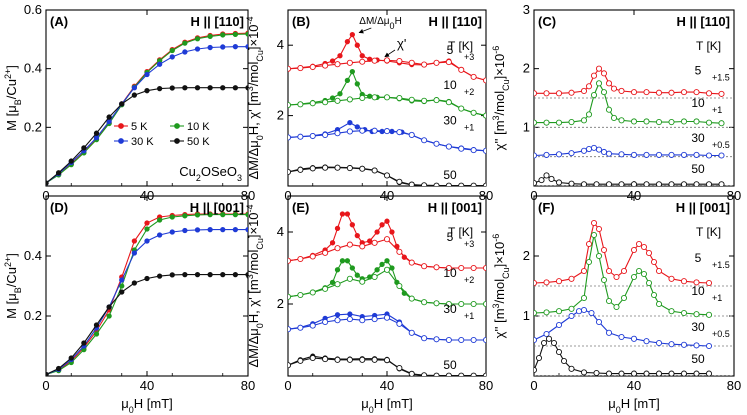 Image resolution: width=747 pixels, height=415 pixels. I want to click on temp-header-b: T [K], so click(460, 46).